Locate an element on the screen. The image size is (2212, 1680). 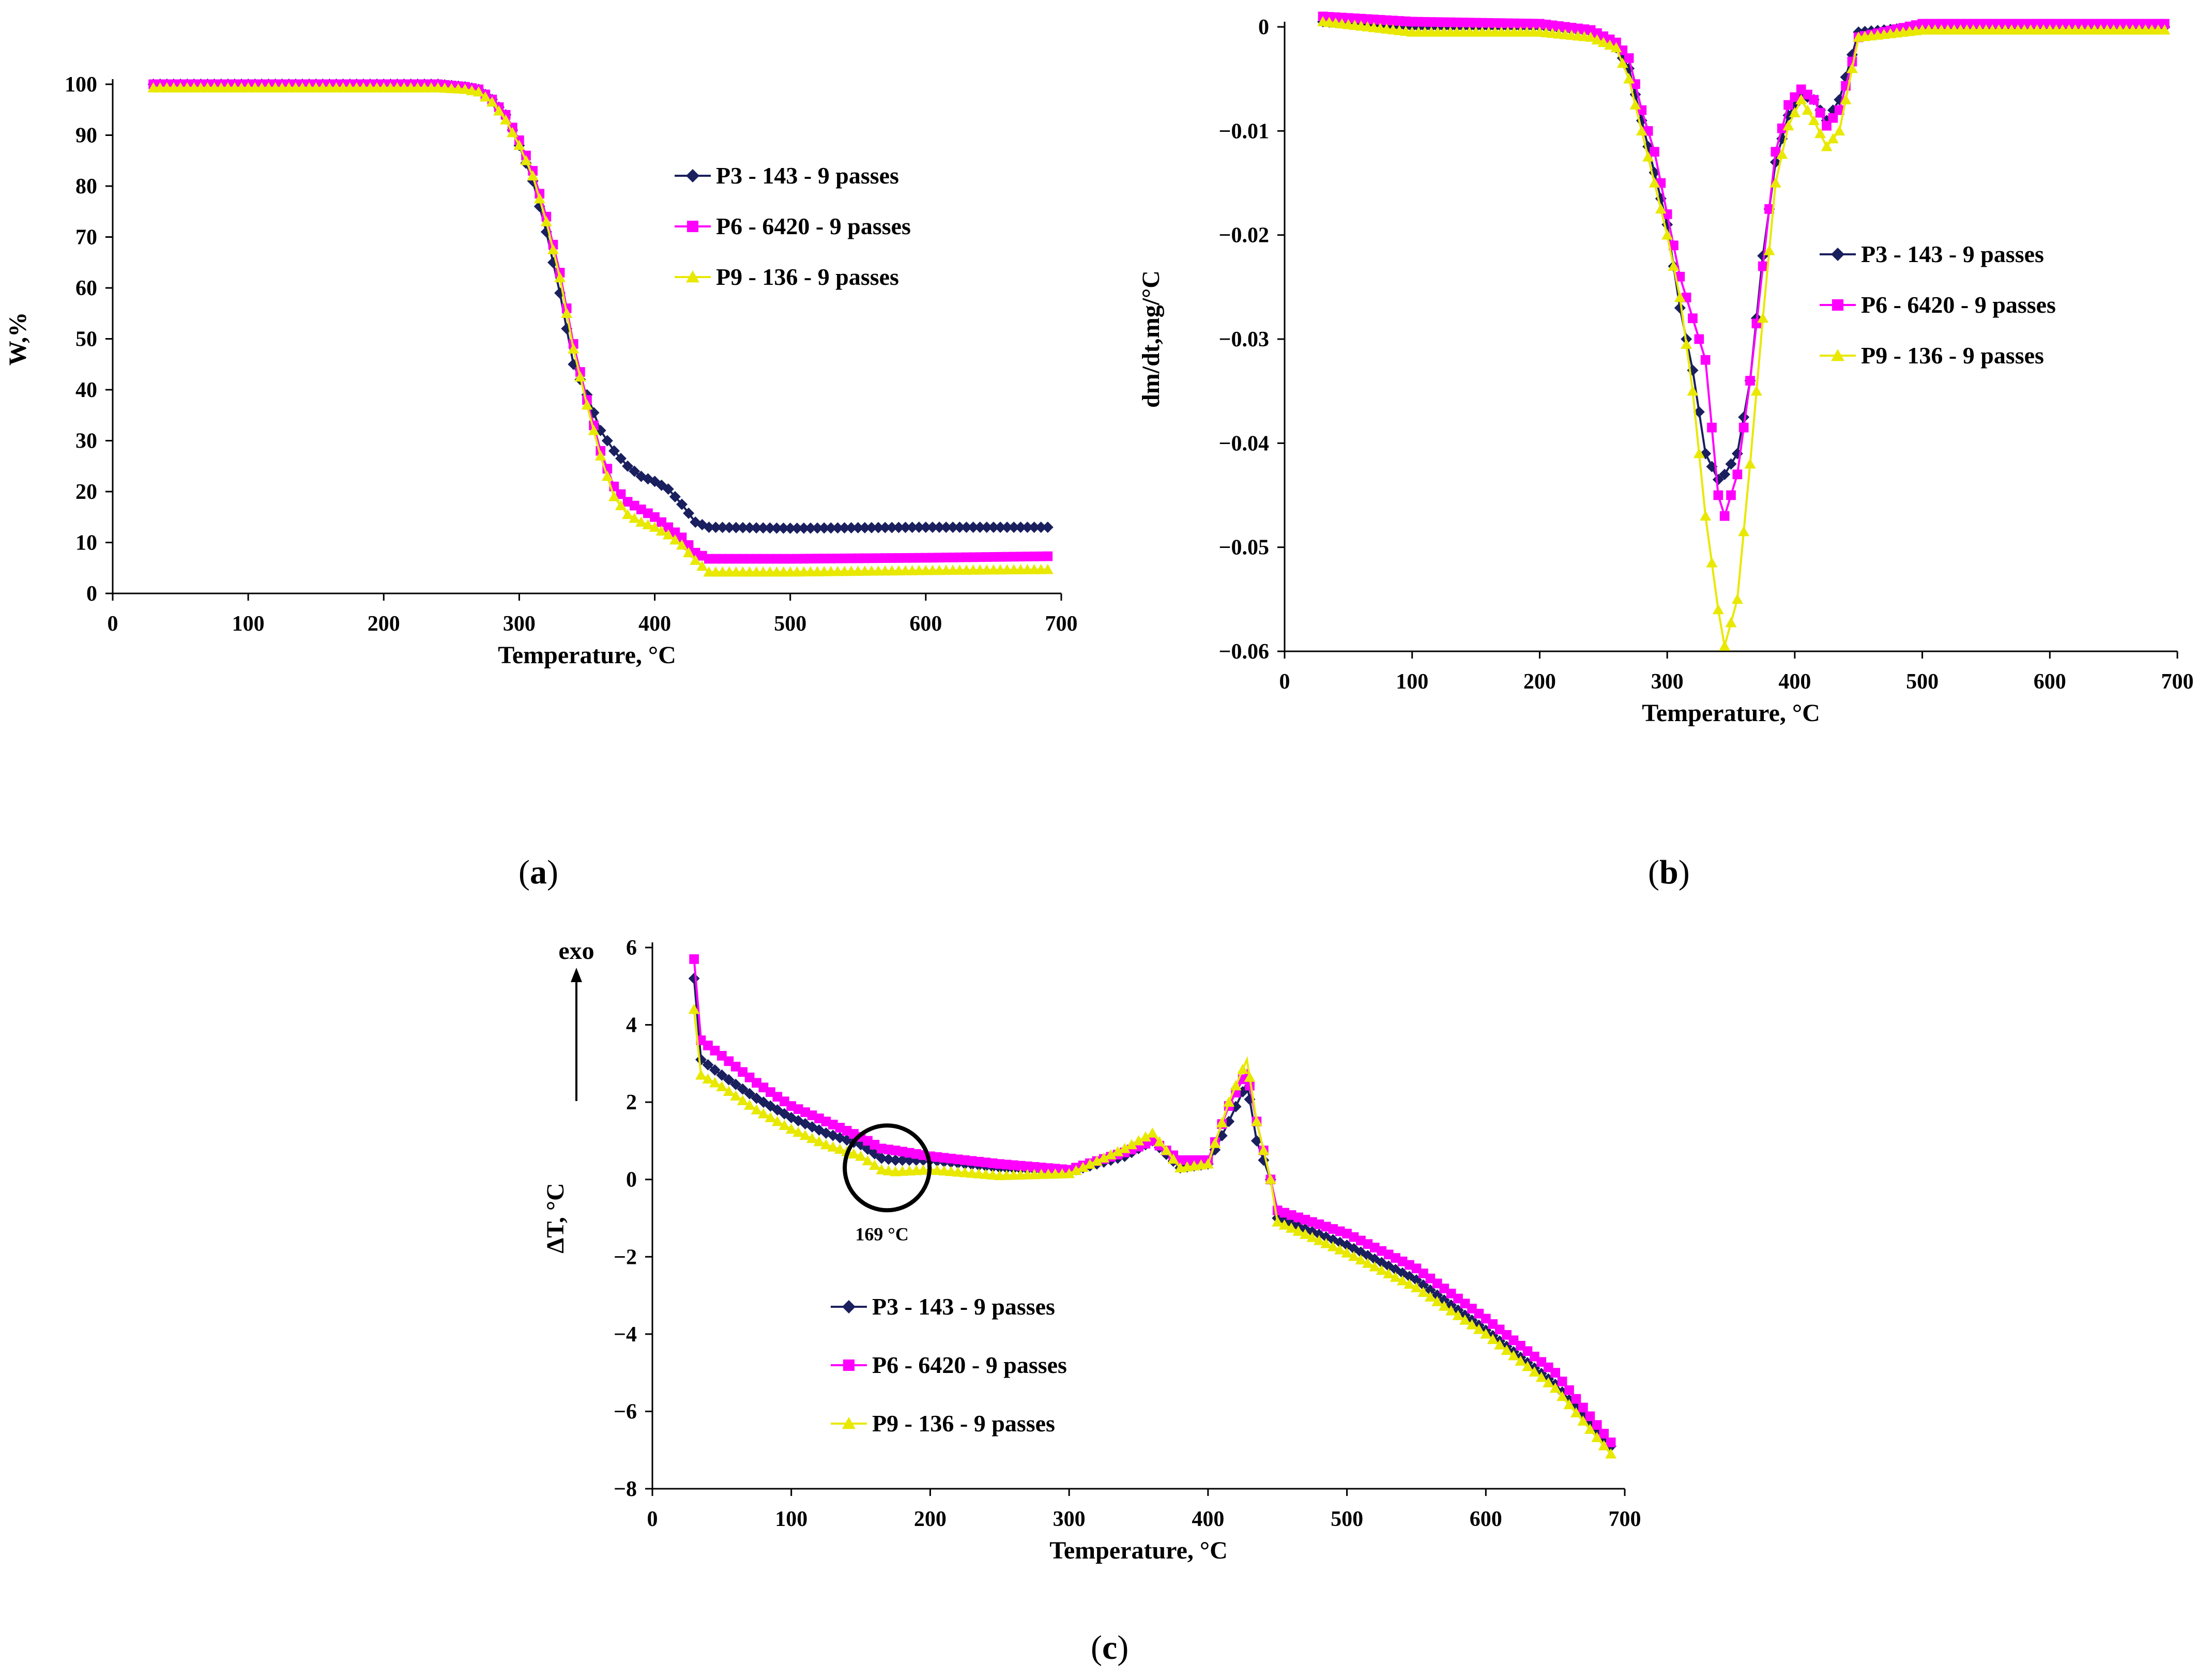
y-tick-label: 90 is located at coordinates (86, 136).